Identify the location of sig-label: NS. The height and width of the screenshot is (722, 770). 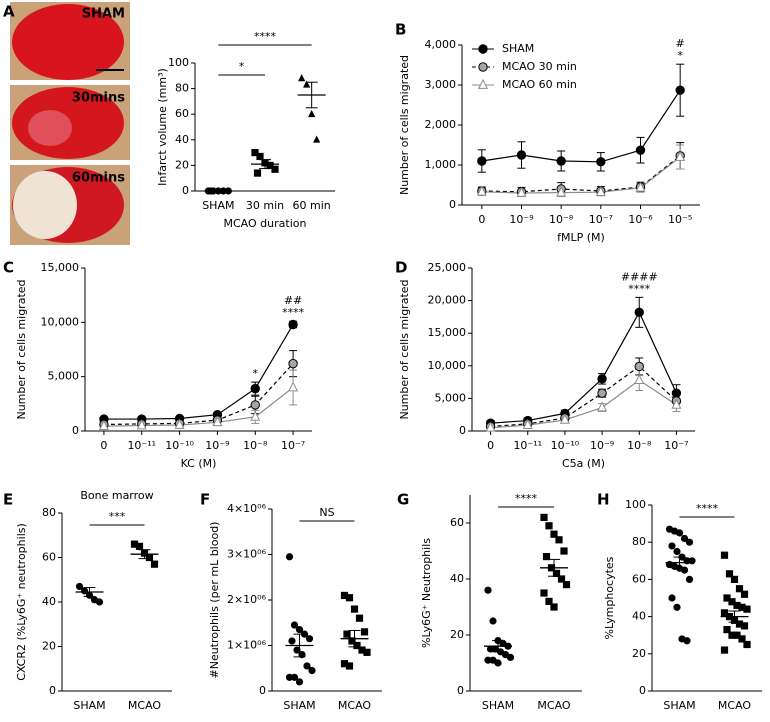
(326, 512).